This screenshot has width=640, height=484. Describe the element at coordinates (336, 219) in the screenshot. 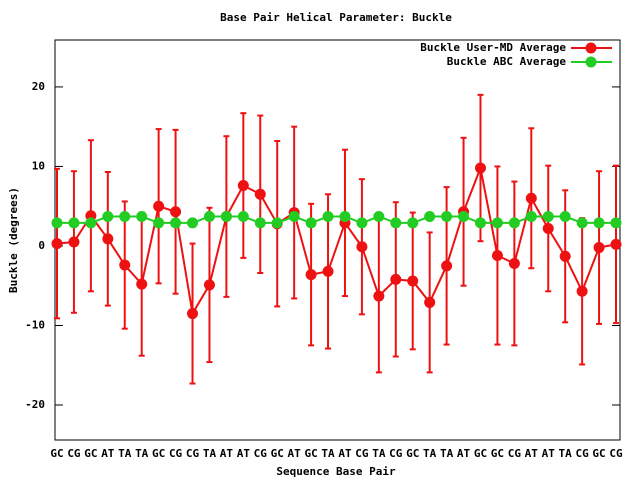

I see `series-line` at that location.